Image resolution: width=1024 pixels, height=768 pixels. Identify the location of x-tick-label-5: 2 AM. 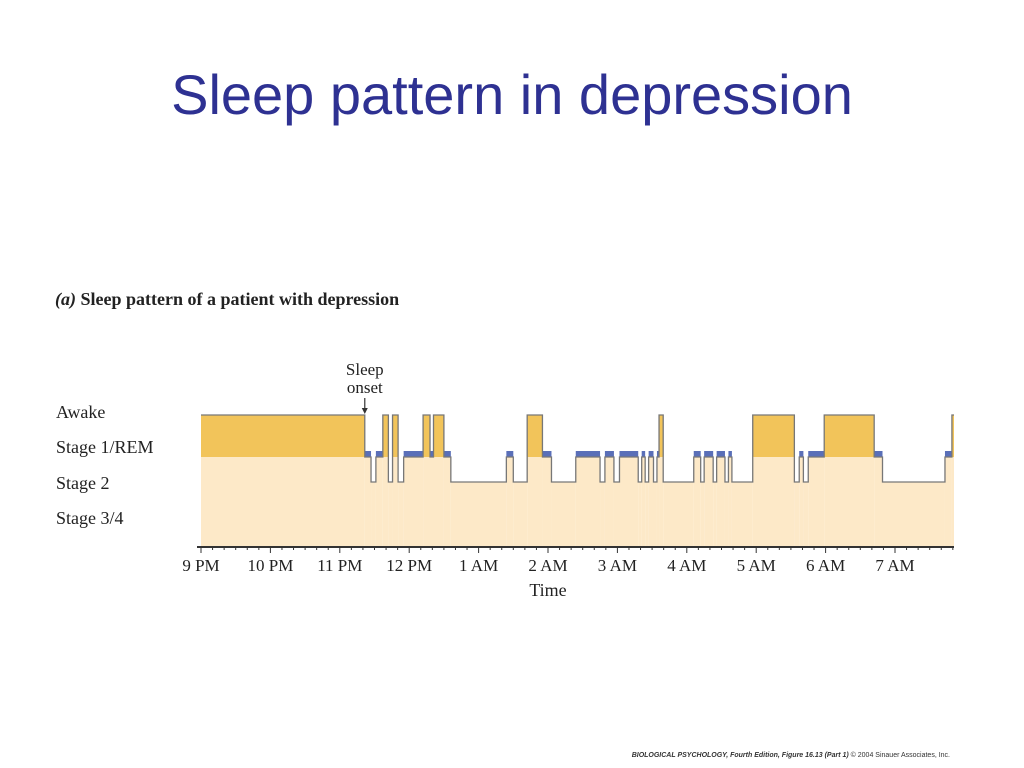
(547, 565).